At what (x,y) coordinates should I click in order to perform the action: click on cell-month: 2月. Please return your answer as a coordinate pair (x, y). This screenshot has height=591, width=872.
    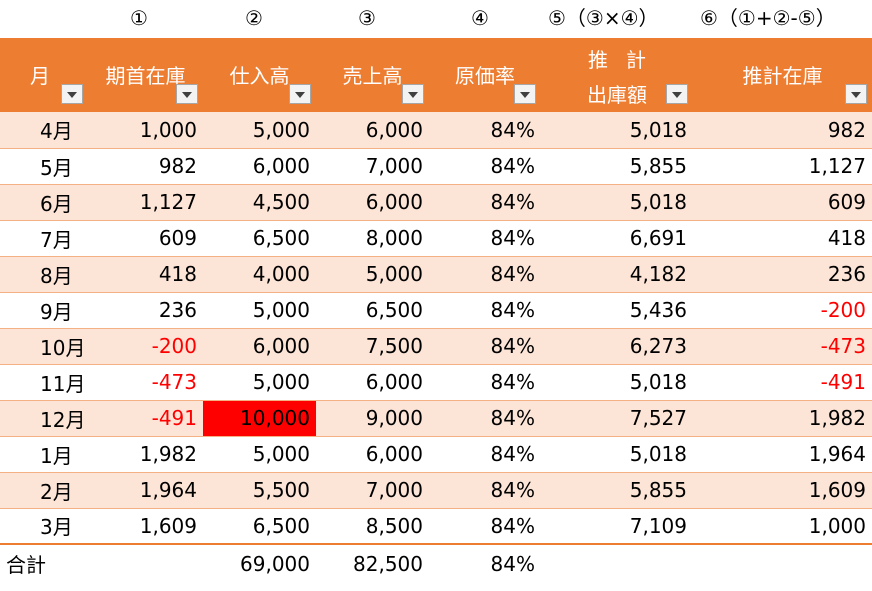
    Looking at the image, I should click on (44, 490).